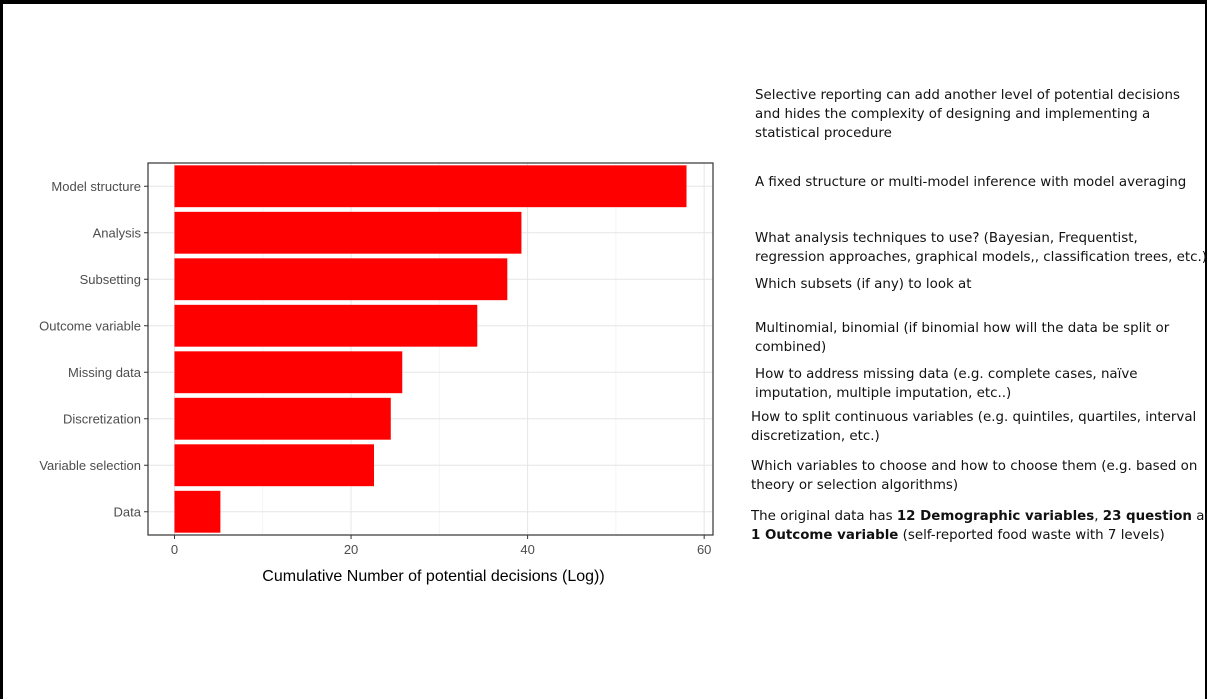 The image size is (1207, 699). I want to click on y-tick-label: Missing data, so click(105, 372).